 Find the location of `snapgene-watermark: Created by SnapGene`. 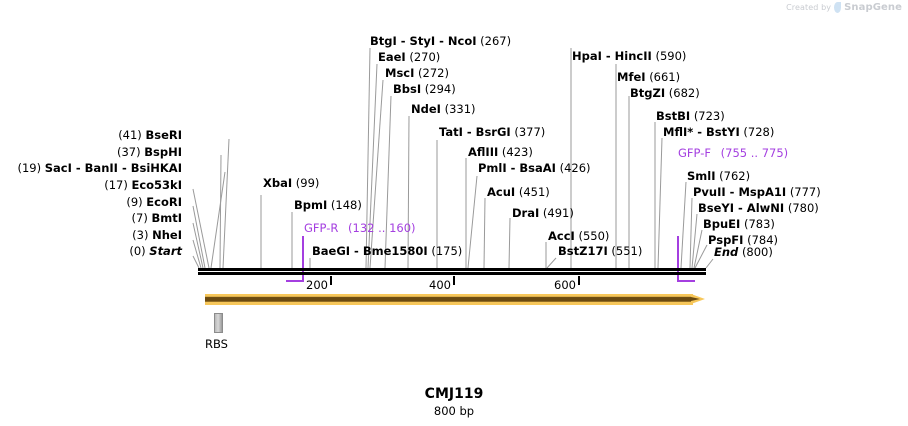

snapgene-watermark: Created by SnapGene is located at coordinates (844, 7).